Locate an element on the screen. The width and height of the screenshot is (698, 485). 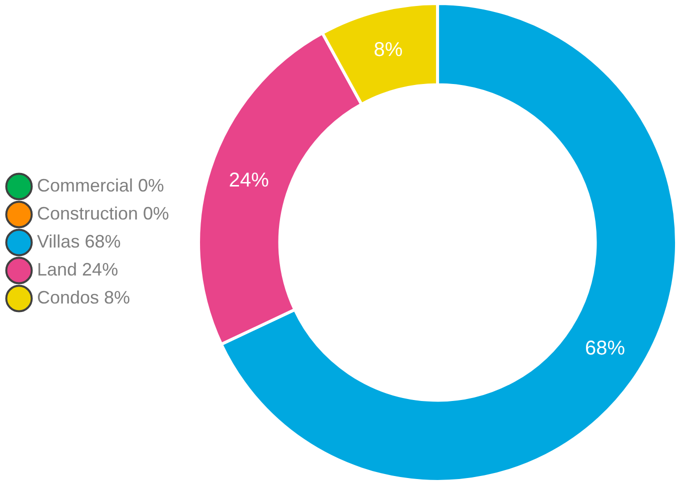
data-label: 24% is located at coordinates (249, 181).